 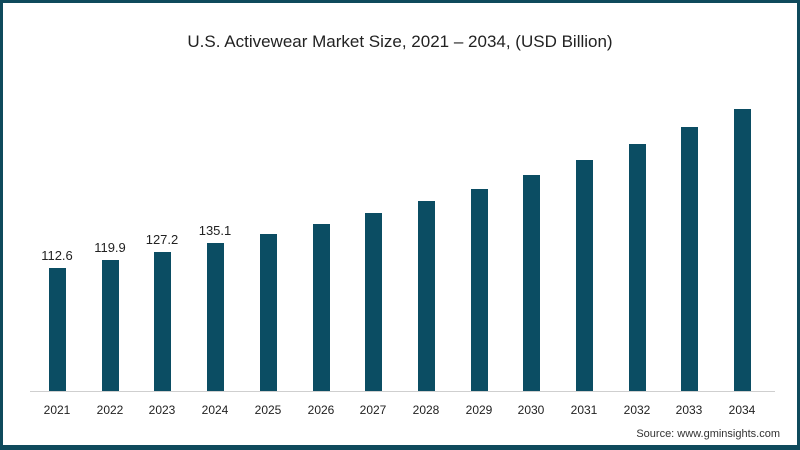 I want to click on bar-2027, so click(x=373, y=302).